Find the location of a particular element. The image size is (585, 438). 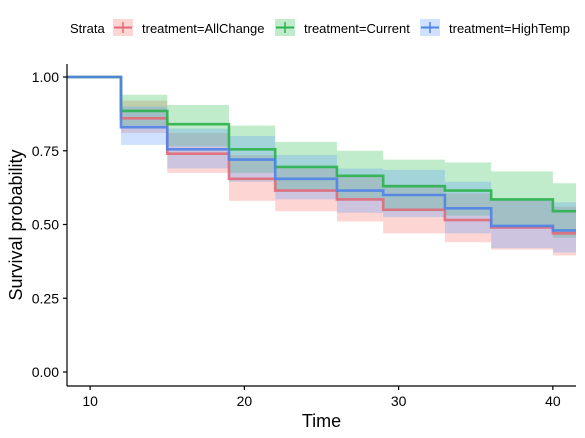

y-tick-label: 0.00 is located at coordinates (45, 372).